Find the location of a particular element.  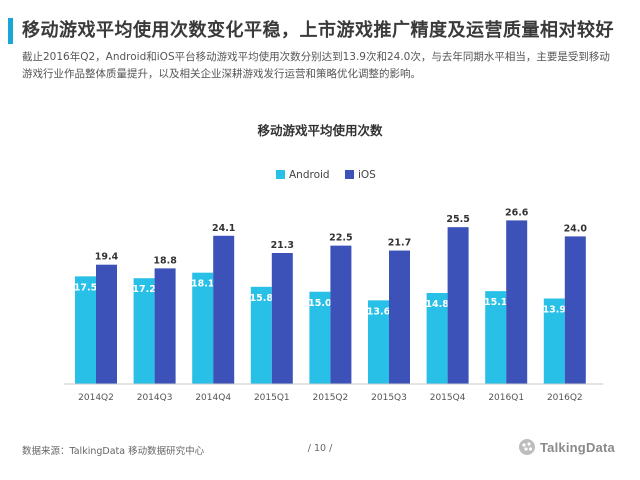

bar-android-2014Q2 is located at coordinates (85, 330).